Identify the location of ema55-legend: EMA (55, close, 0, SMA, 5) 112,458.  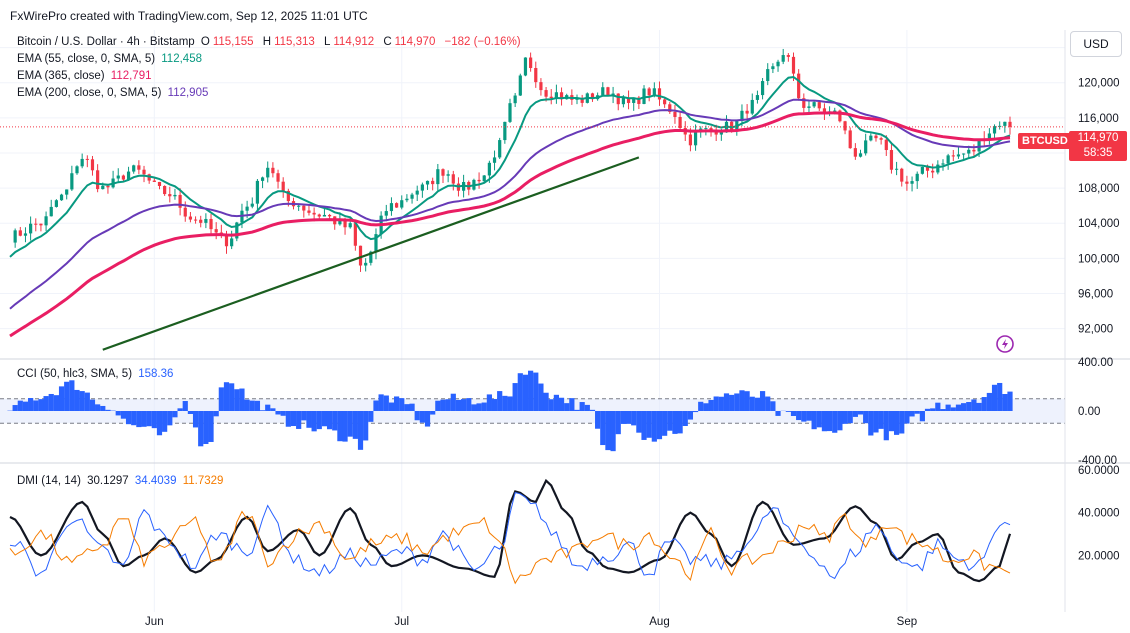
(111, 59).